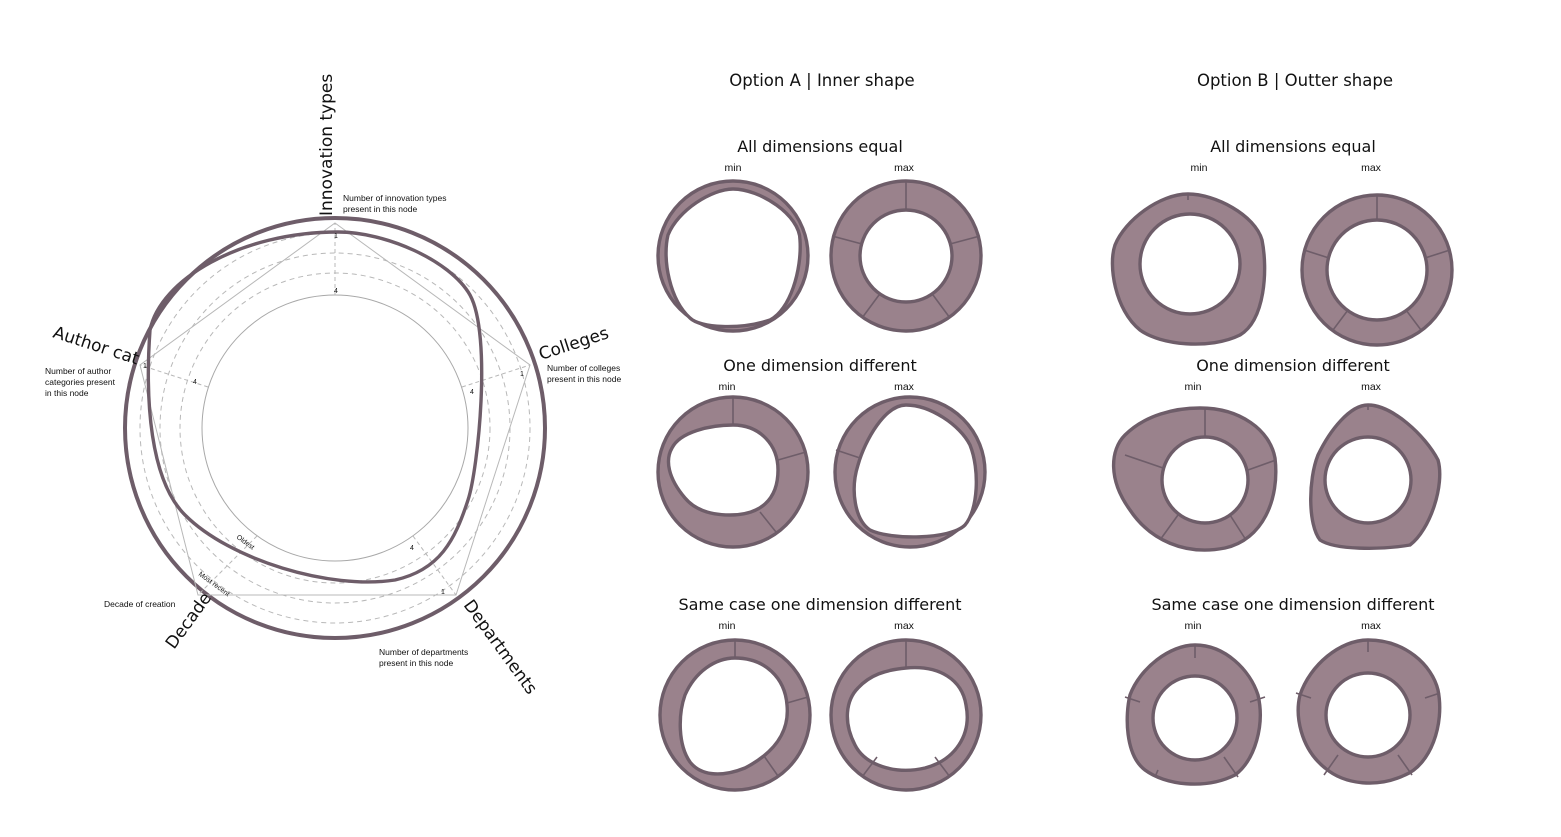 This screenshot has height=837, width=1561. Describe the element at coordinates (1368, 711) in the screenshot. I see `shape-b3-max` at that location.